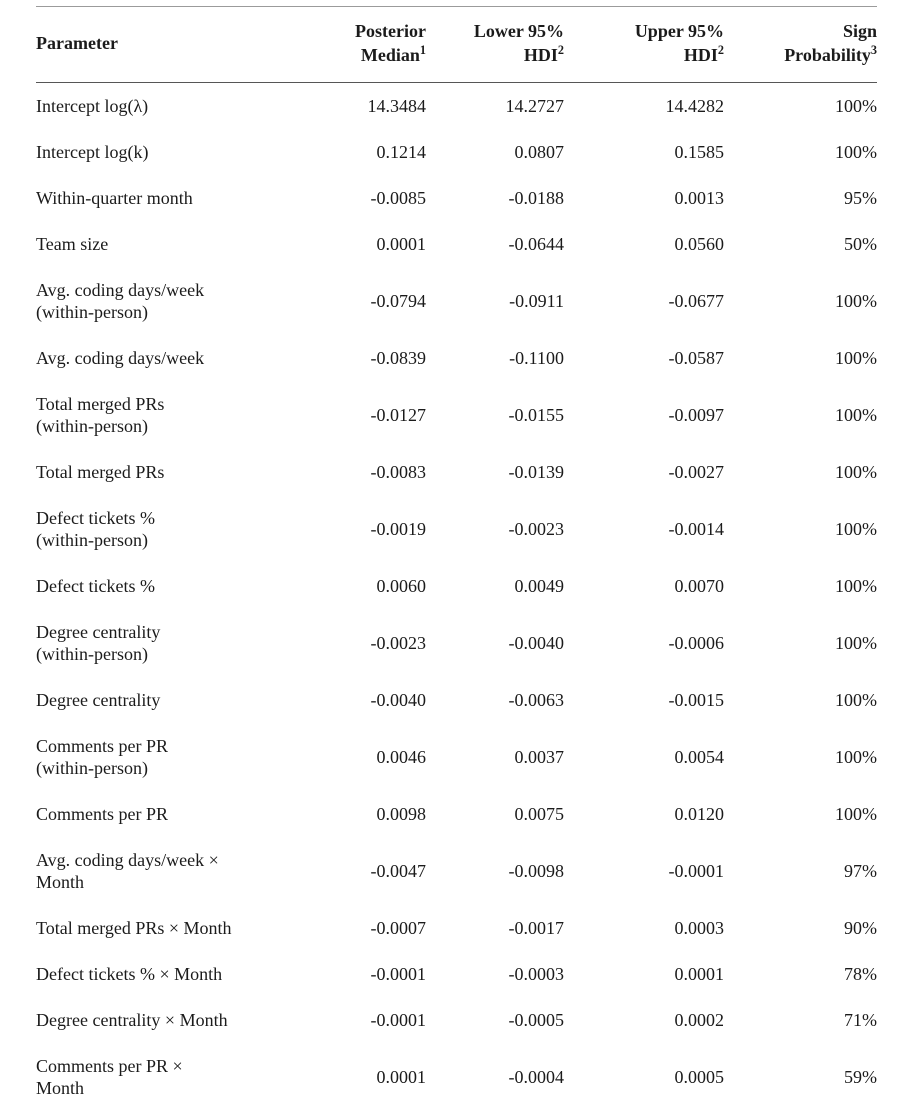  I want to click on posterior-median-cell: -0.0001, so click(398, 1020).